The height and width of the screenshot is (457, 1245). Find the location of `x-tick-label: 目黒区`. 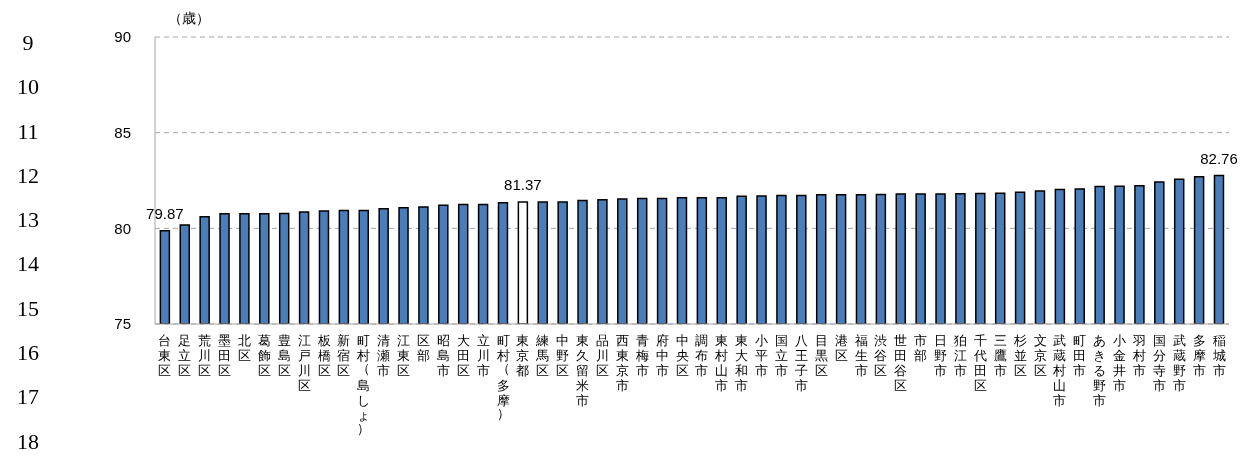

x-tick-label: 目黒区 is located at coordinates (821, 355).